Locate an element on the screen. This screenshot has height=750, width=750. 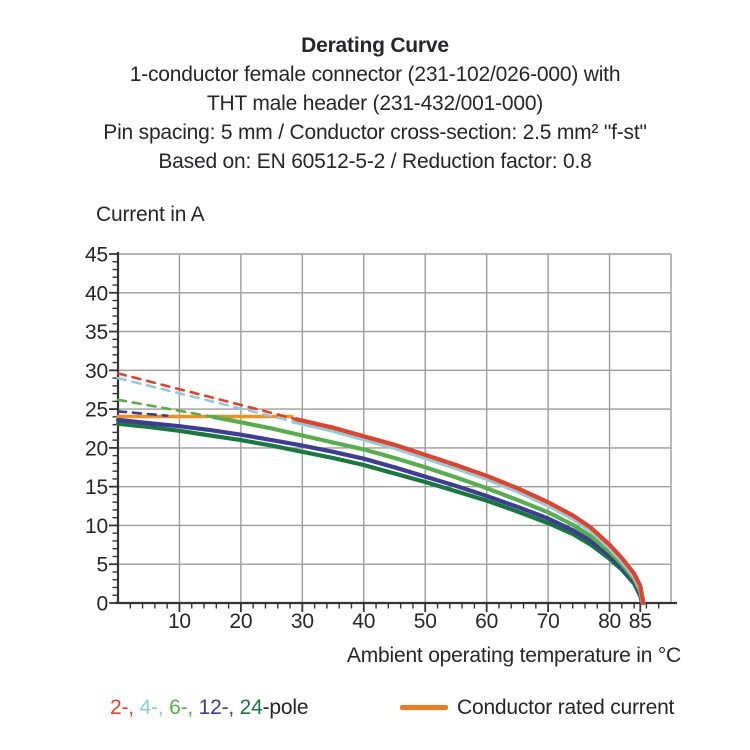
x-axis-title: Ambient operating temperature in °C is located at coordinates (513, 655).